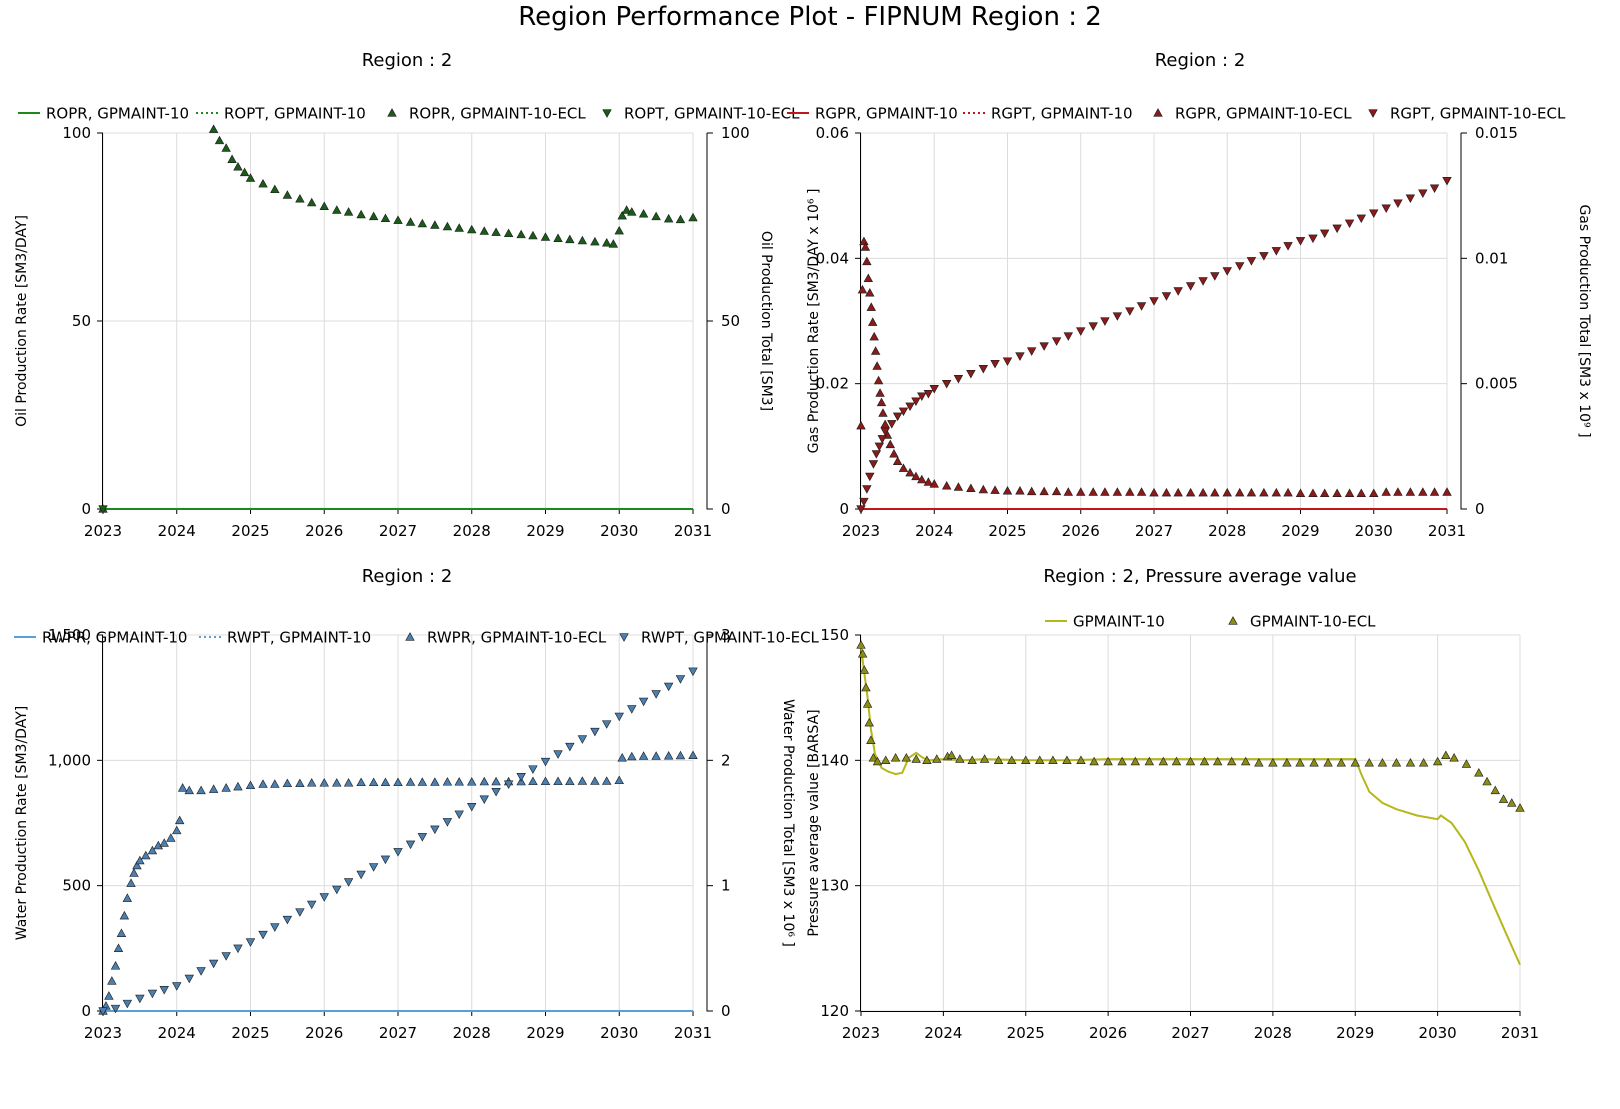  What do you see at coordinates (735, 133) in the screenshot?
I see `y2-tick-label: 100` at bounding box center [735, 133].